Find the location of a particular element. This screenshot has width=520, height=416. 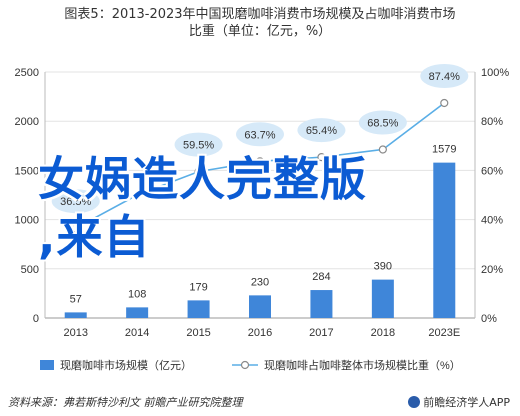

publisher-logo: 前瞻经济学人APP is located at coordinates (459, 402).